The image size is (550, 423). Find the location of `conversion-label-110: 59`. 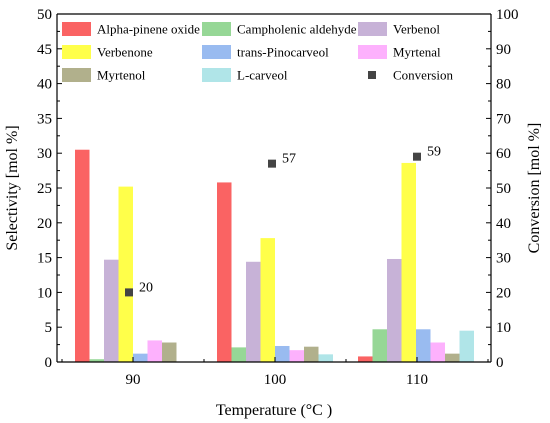

conversion-label-110: 59 is located at coordinates (434, 152).